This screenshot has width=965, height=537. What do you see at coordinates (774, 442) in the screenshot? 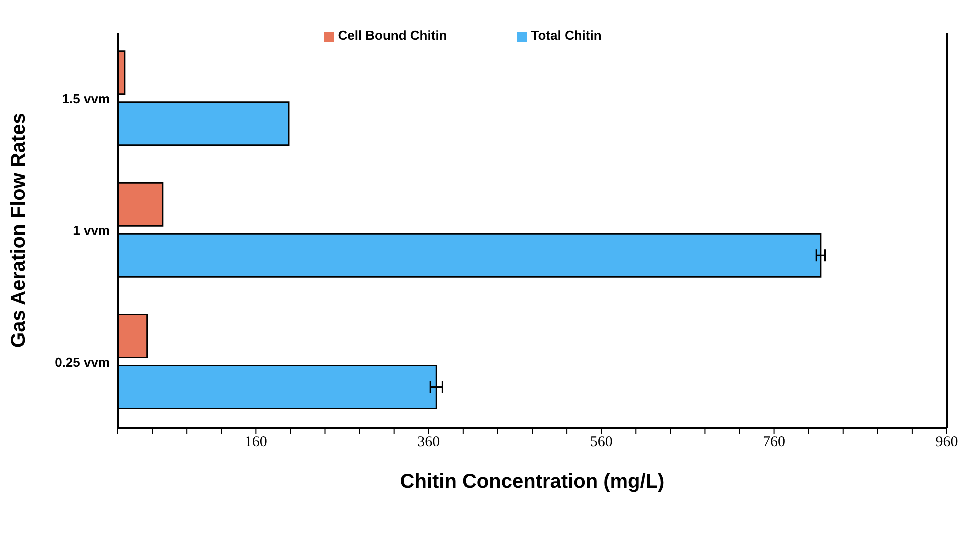
I see `x-tick-label: 760` at bounding box center [774, 442].